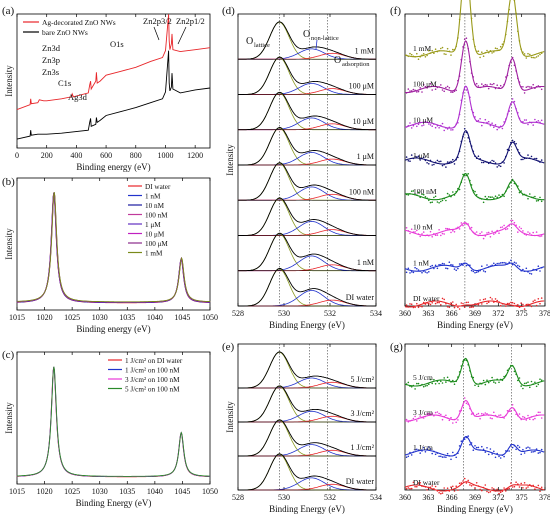 This screenshot has width=550, height=521. What do you see at coordinates (152, 371) in the screenshot?
I see `legend-label: 1 J/cm² on 100 nM` at bounding box center [152, 371].